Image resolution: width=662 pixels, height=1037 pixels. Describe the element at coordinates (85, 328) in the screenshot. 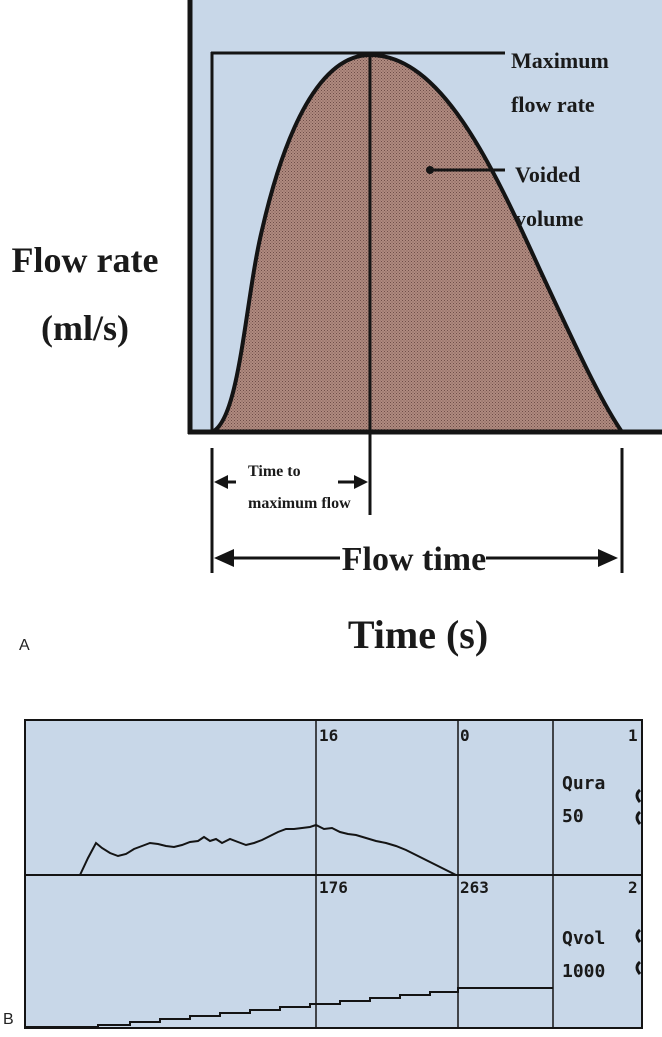

I see `y-axis-label-line2: (ml/s)` at that location.